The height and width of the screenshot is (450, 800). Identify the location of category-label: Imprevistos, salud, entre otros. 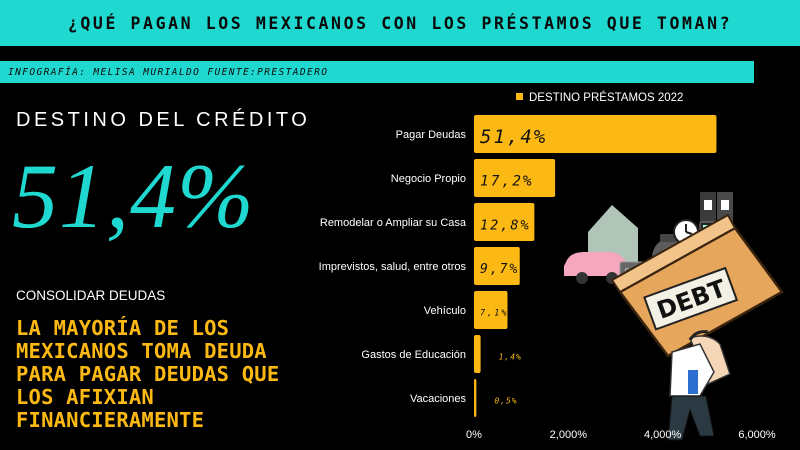
(393, 267).